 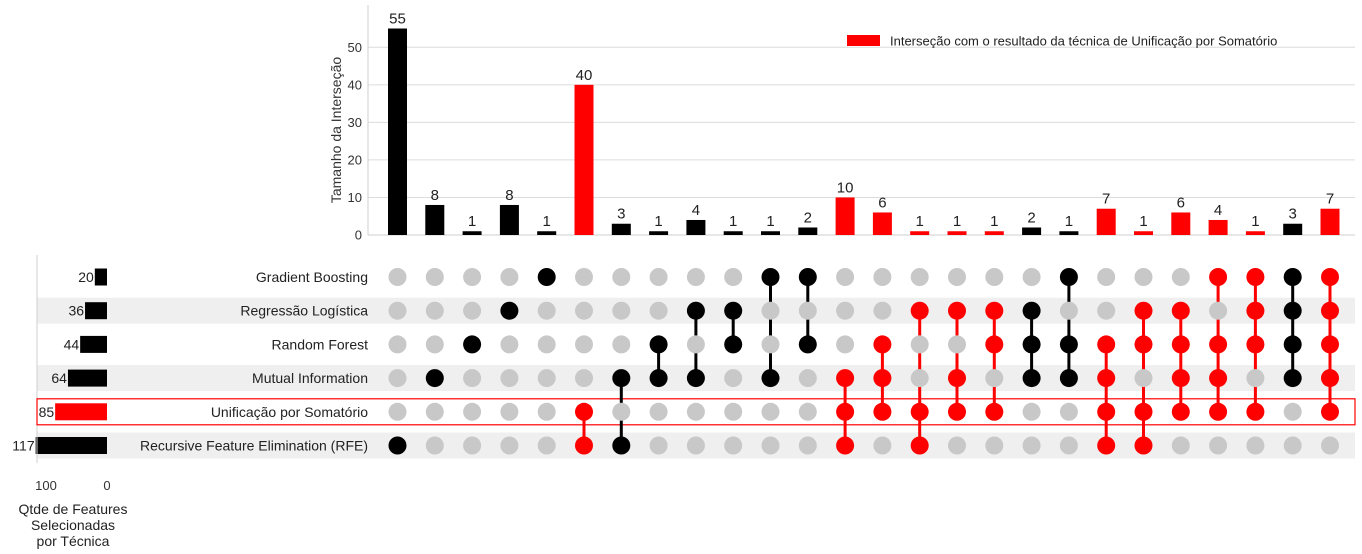 What do you see at coordinates (584, 75) in the screenshot?
I see `intersection-bar-label: 40` at bounding box center [584, 75].